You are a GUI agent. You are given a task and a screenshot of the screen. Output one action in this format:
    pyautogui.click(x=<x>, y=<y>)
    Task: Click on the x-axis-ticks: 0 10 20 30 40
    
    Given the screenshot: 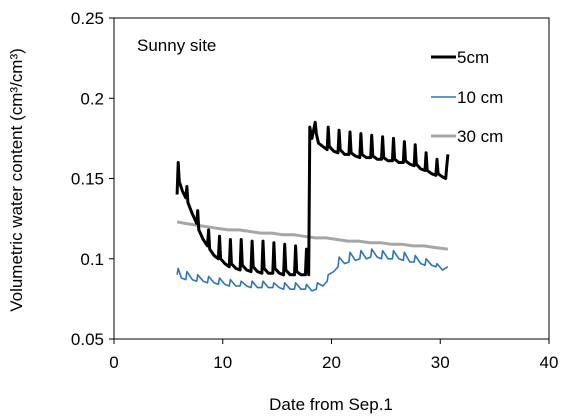 What is the action you would take?
    pyautogui.click(x=333, y=355)
    